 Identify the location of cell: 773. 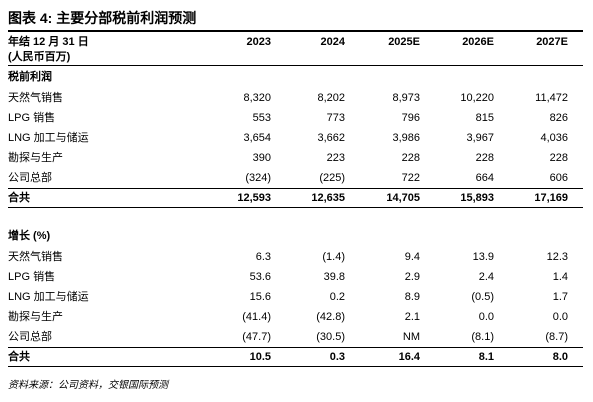
(335, 118).